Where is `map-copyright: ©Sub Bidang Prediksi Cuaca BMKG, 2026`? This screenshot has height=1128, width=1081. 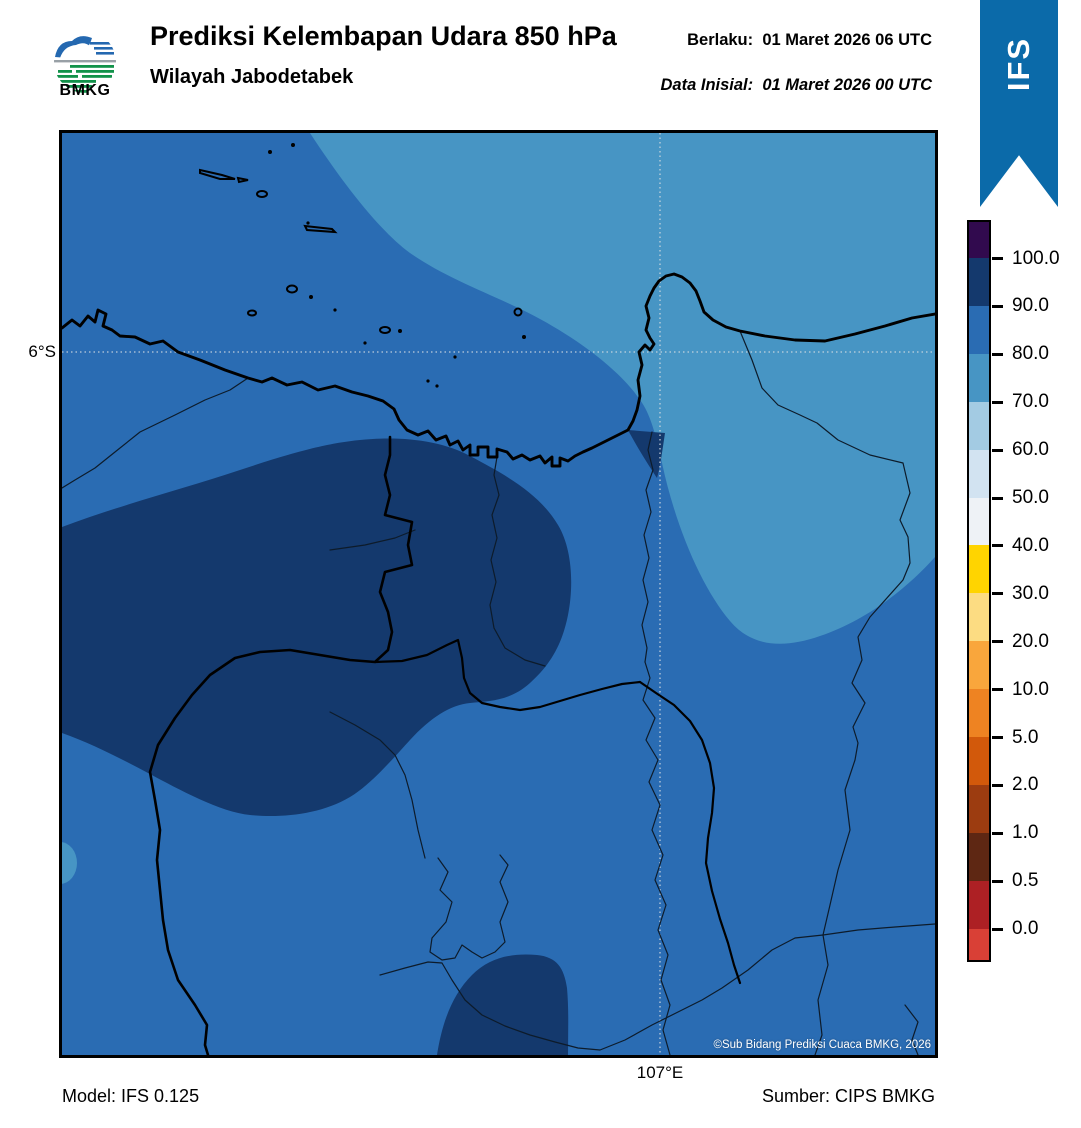 map-copyright: ©Sub Bidang Prediksi Cuaca BMKG, 2026 is located at coordinates (822, 1045).